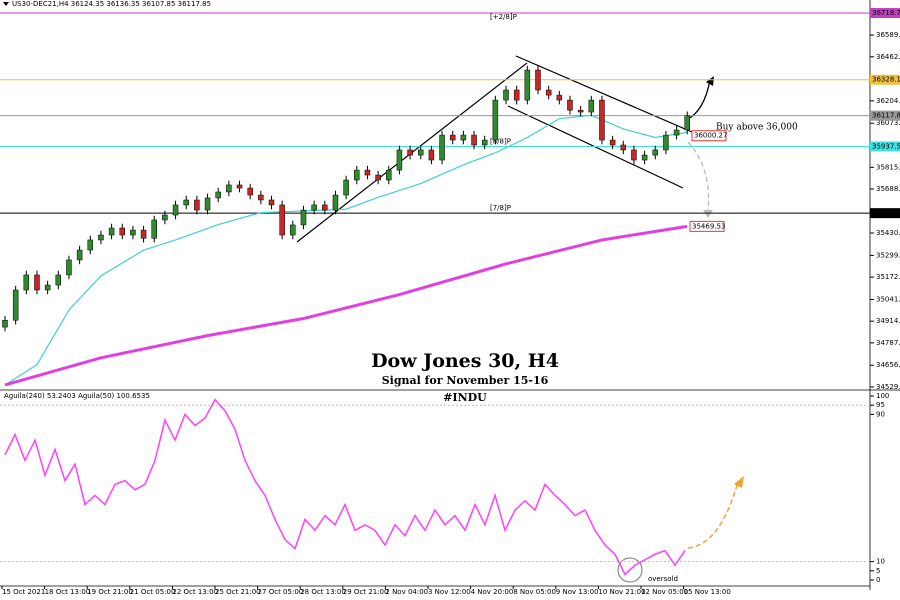  I want to click on indicator-header: Aguila(240) 53.2403 Aguila(50) 100.6535, so click(77, 396).